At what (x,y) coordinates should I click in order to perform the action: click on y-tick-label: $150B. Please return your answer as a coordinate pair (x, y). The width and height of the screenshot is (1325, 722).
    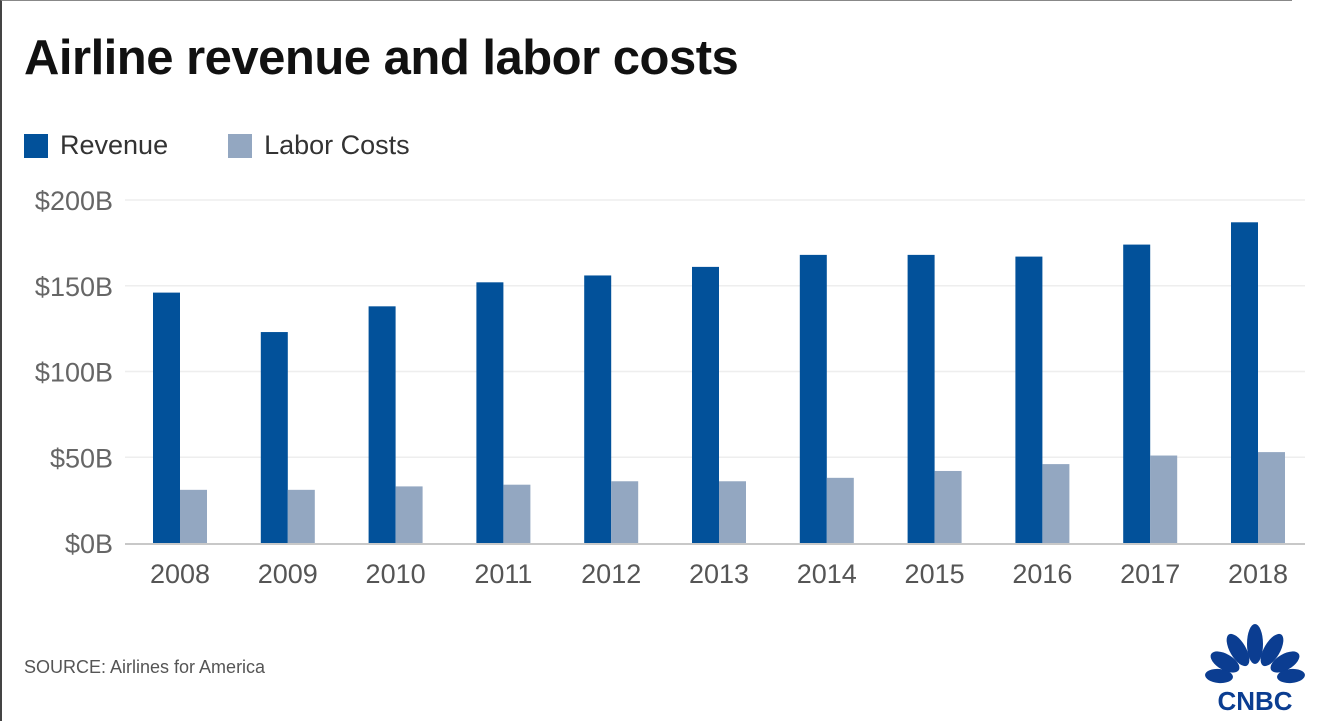
    Looking at the image, I should click on (74, 287).